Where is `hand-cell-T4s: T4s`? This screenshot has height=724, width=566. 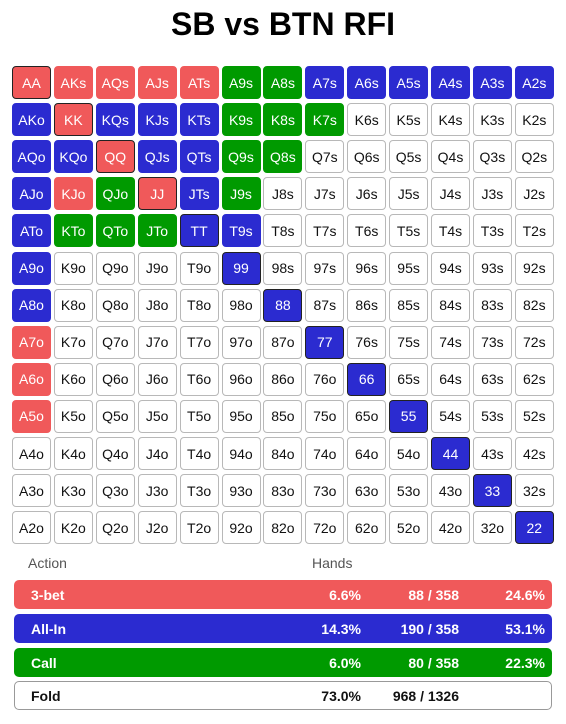
hand-cell-T4s: T4s is located at coordinates (450, 231).